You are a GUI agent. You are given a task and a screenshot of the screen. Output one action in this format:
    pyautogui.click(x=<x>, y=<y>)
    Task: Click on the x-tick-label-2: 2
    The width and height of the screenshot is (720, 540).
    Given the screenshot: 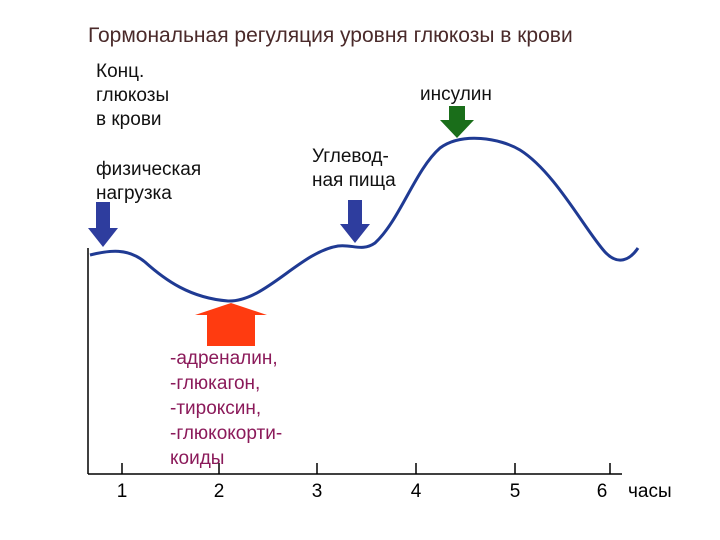 What is the action you would take?
    pyautogui.click(x=219, y=491)
    